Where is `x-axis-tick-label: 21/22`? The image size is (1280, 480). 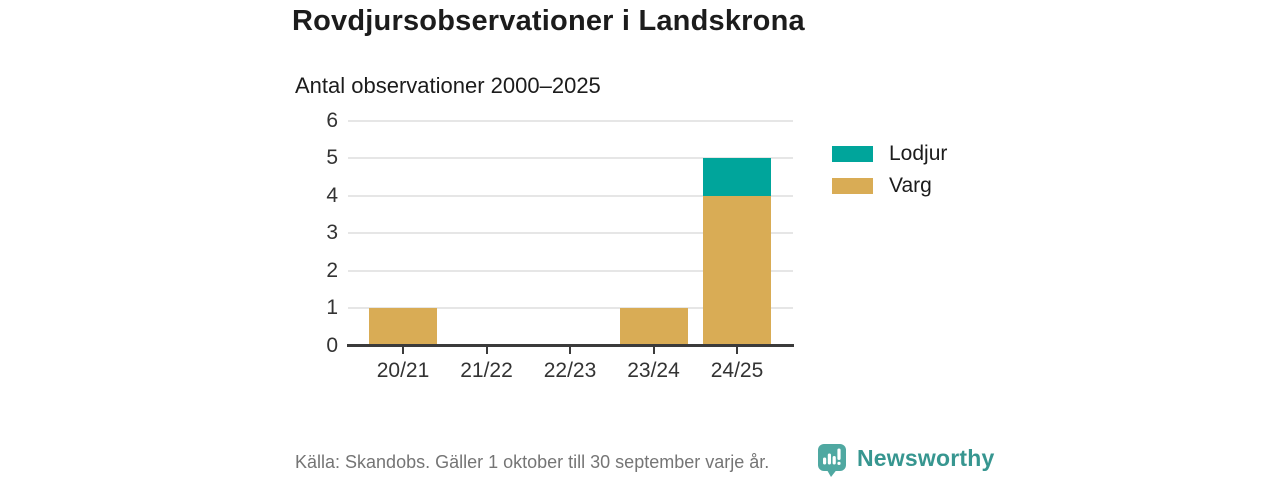
x-axis-tick-label: 21/22 is located at coordinates (486, 370).